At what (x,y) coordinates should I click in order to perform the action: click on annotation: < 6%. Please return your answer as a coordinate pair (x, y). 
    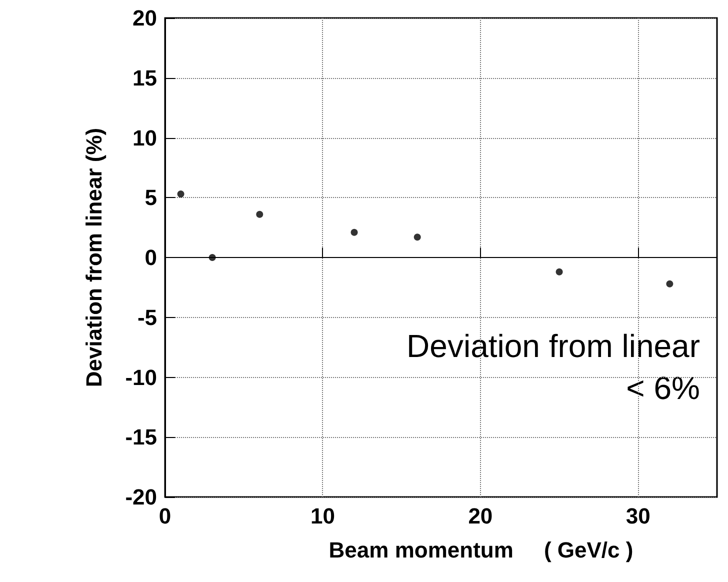
    Looking at the image, I should click on (663, 388).